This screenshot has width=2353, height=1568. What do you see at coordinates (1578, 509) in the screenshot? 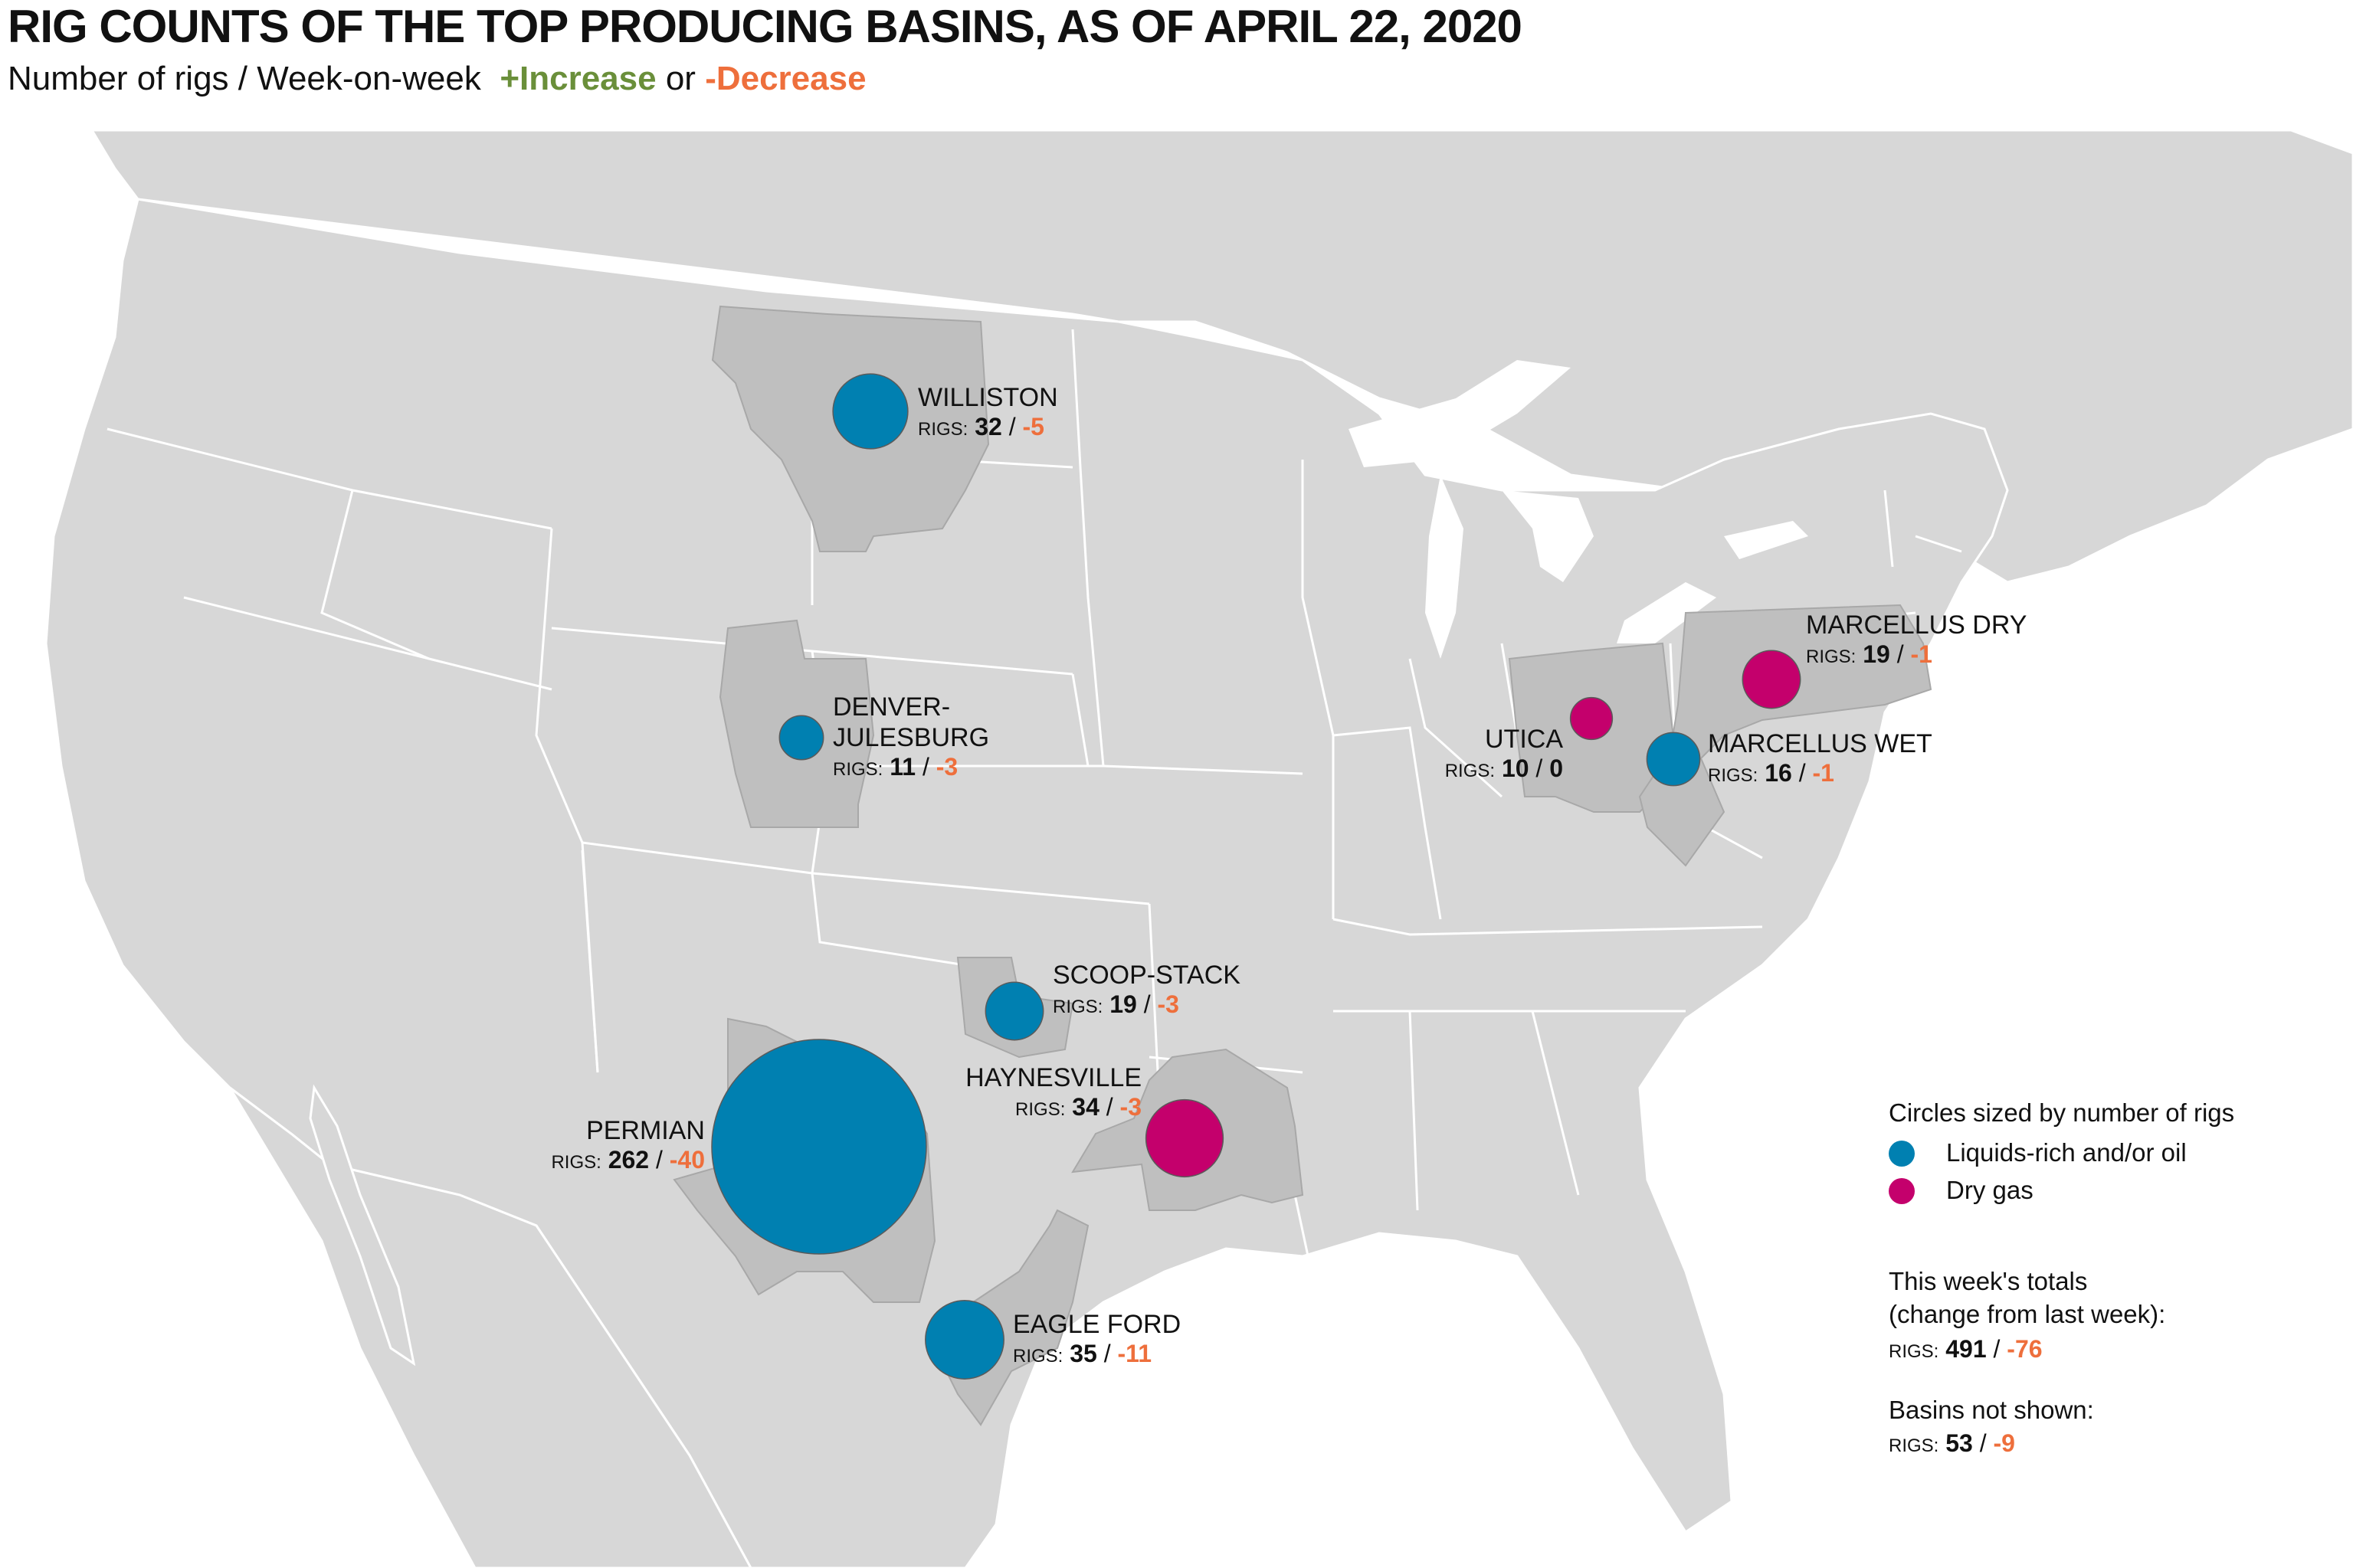
I see `great-lakes` at bounding box center [1578, 509].